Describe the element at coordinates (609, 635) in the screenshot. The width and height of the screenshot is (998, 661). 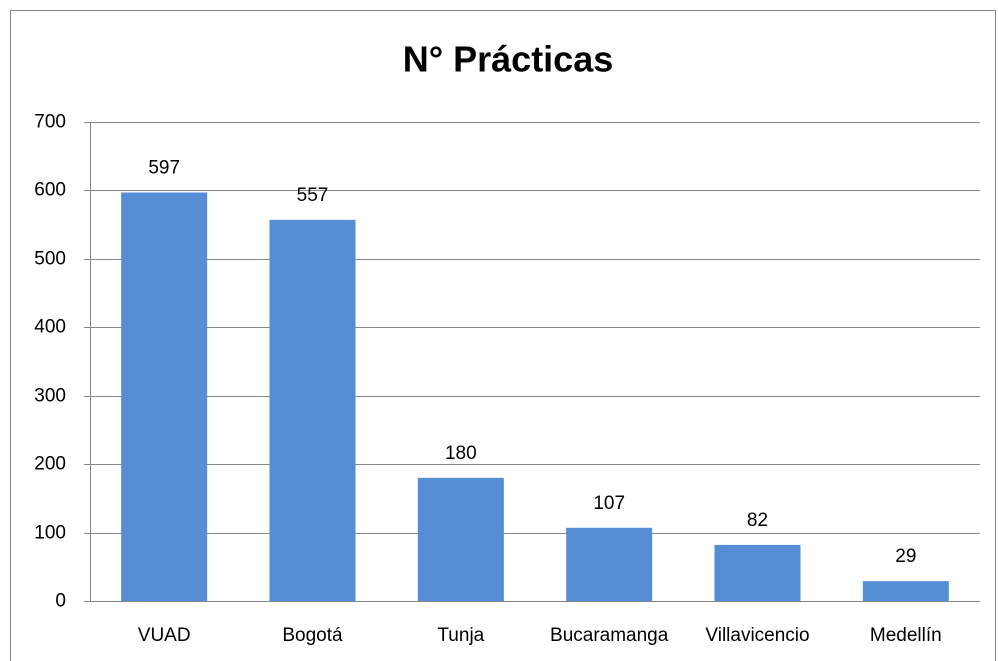
I see `x-tick-label: Bucaramanga` at that location.